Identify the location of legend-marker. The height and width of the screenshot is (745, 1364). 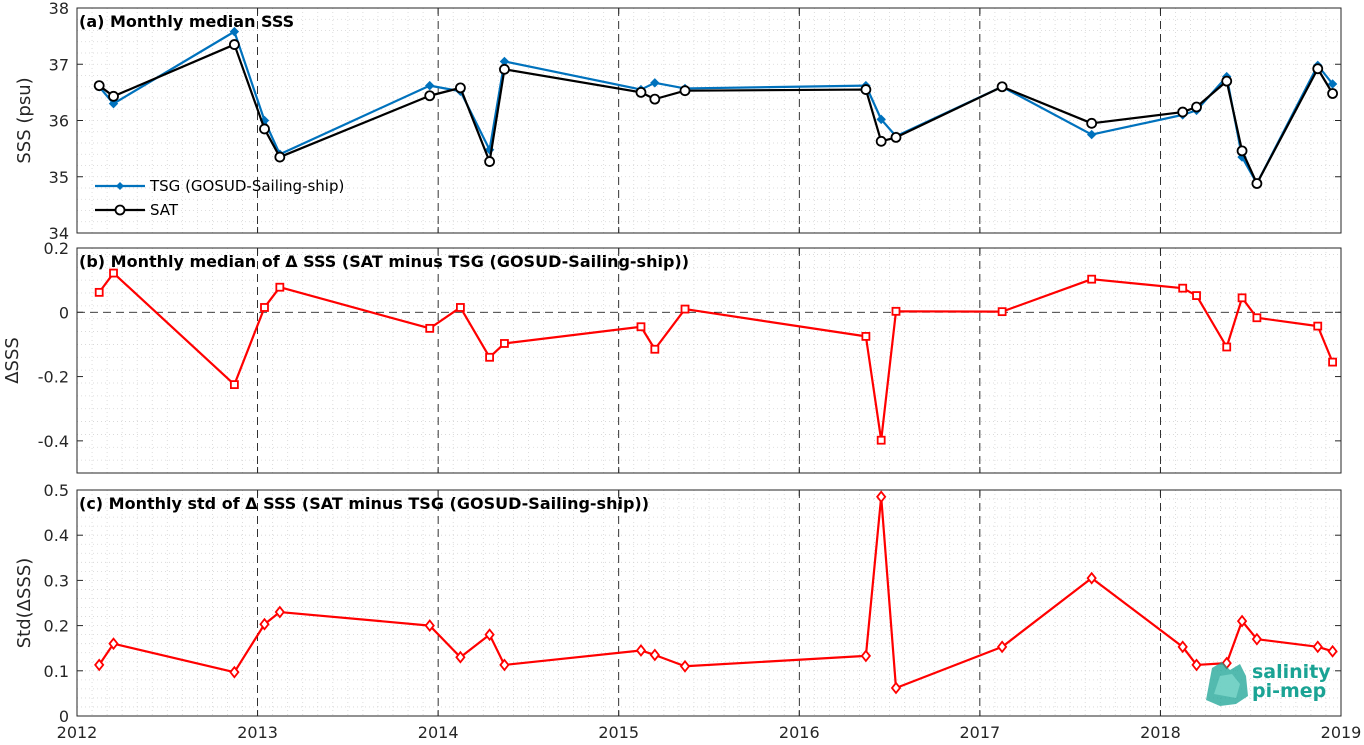
(120, 210).